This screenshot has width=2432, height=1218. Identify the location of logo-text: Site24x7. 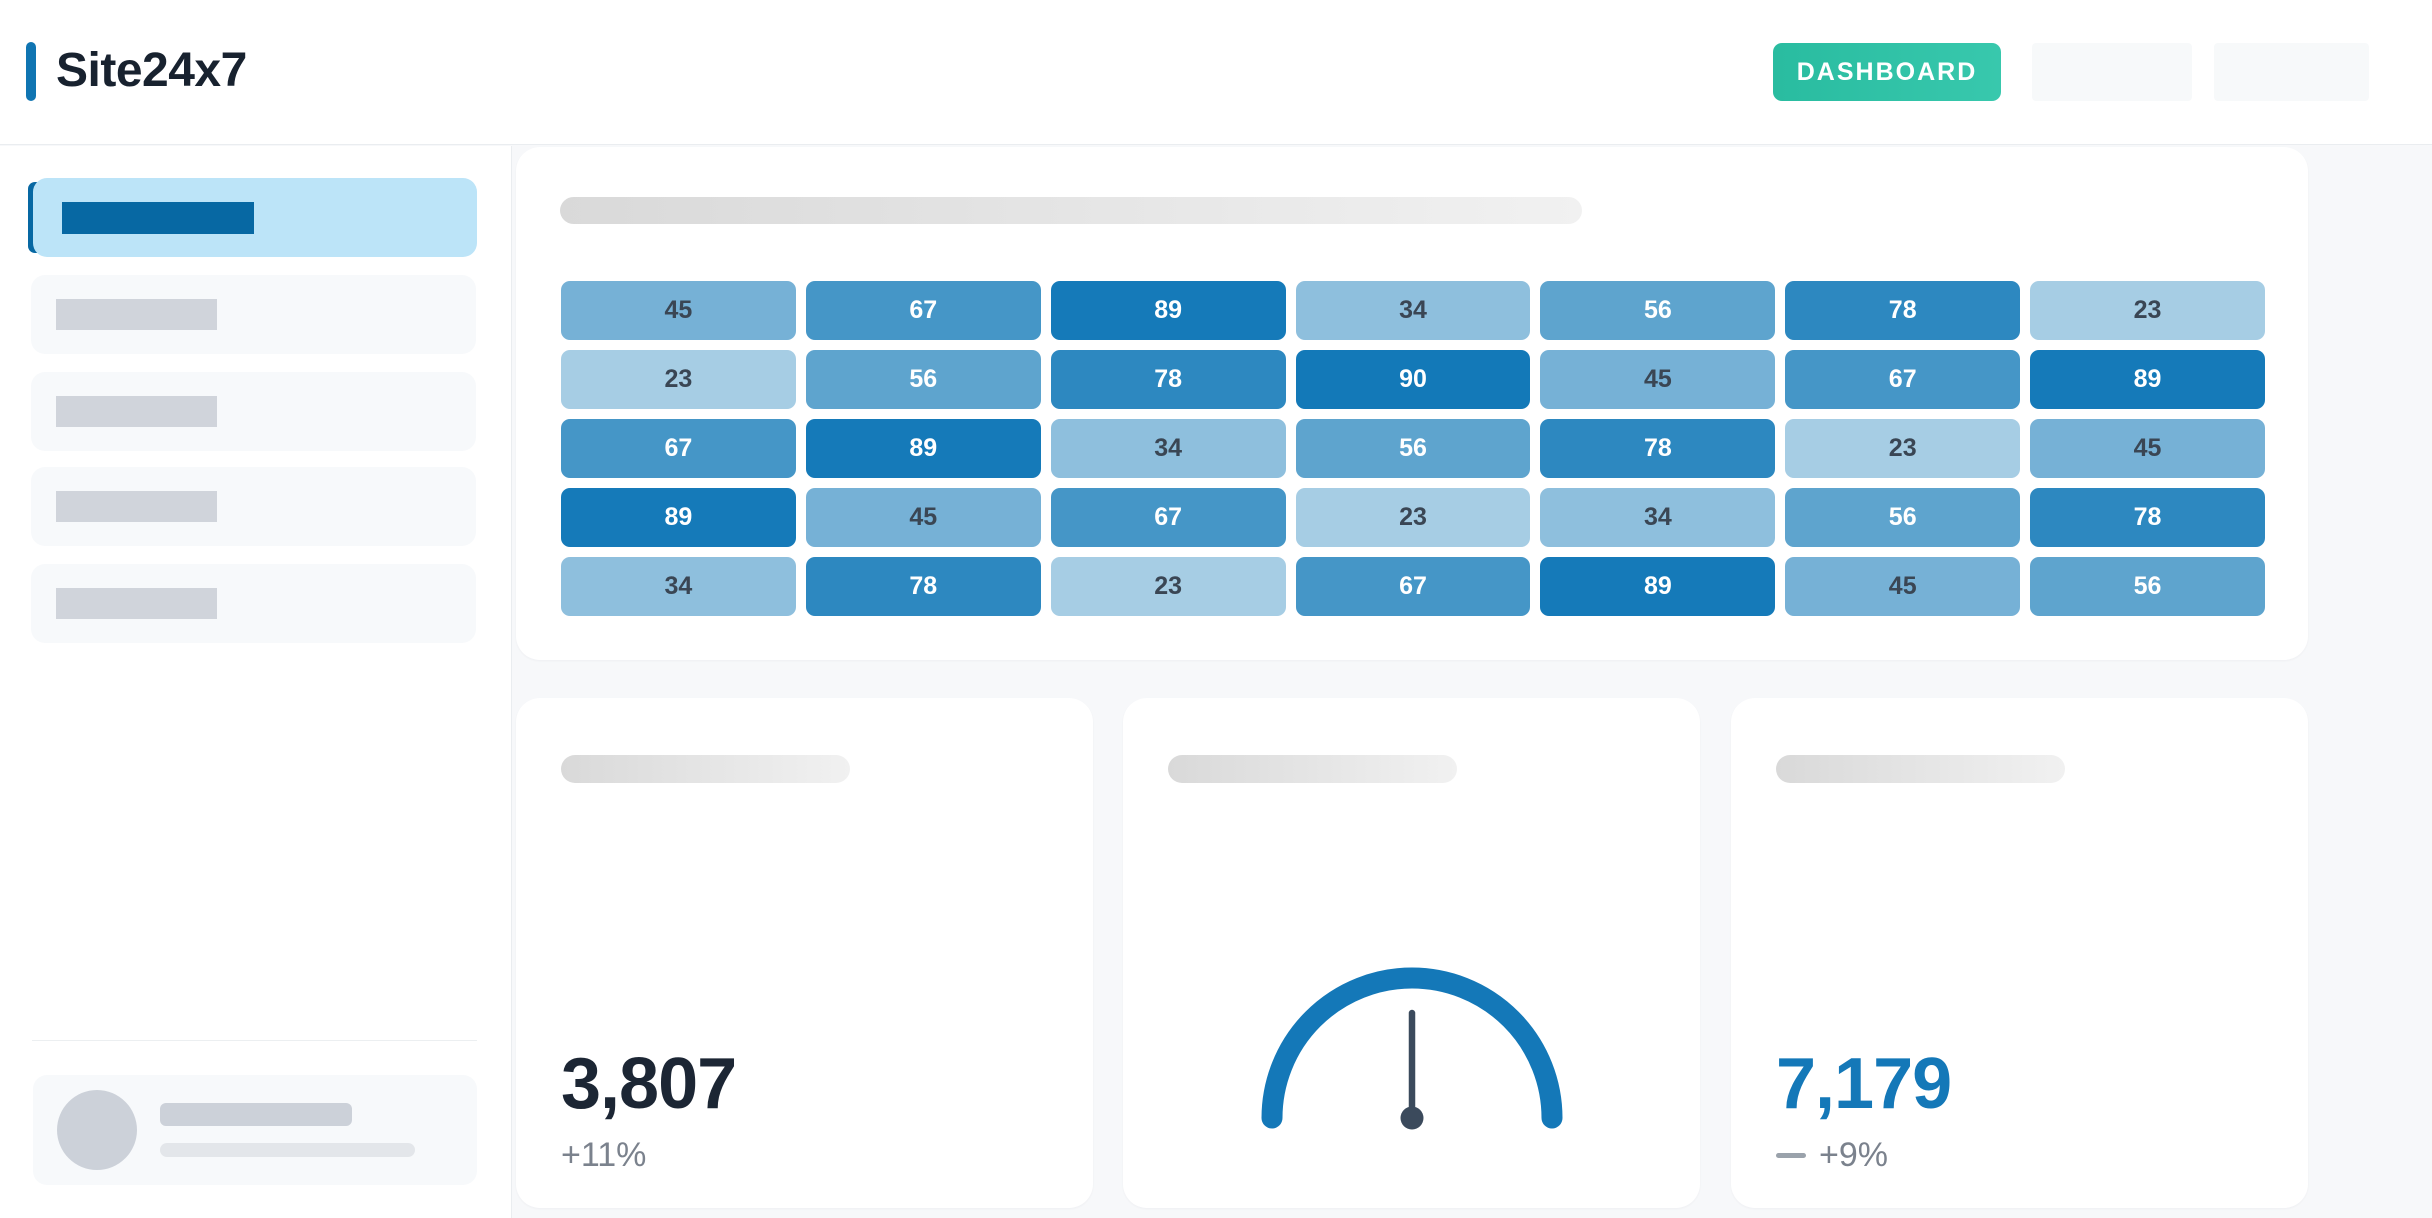
(151, 70).